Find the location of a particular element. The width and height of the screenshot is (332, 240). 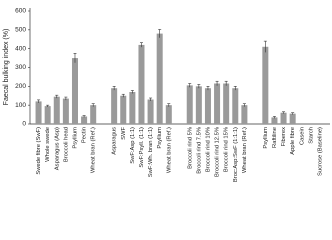

x-tick-label: Raftiline is located at coordinates (275, 137).